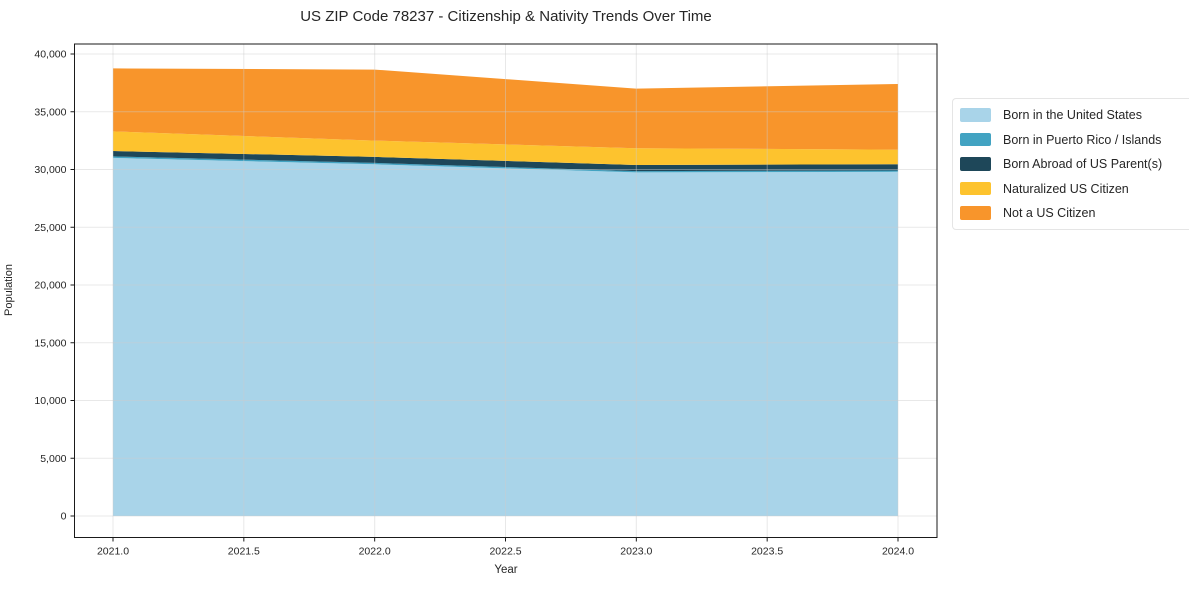 The height and width of the screenshot is (590, 1189). I want to click on y-tick-label: 10,000, so click(50, 401).